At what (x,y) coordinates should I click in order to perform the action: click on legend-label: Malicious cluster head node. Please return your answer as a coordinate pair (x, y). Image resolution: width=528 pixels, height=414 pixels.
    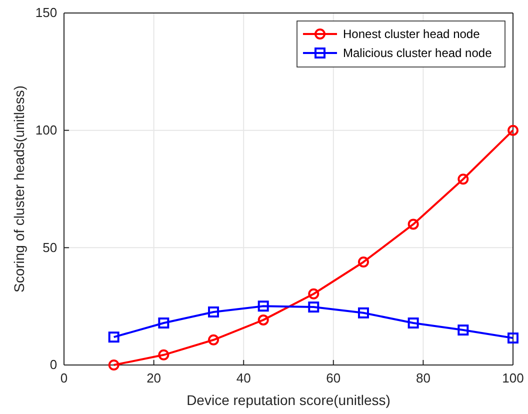
    Looking at the image, I should click on (417, 53).